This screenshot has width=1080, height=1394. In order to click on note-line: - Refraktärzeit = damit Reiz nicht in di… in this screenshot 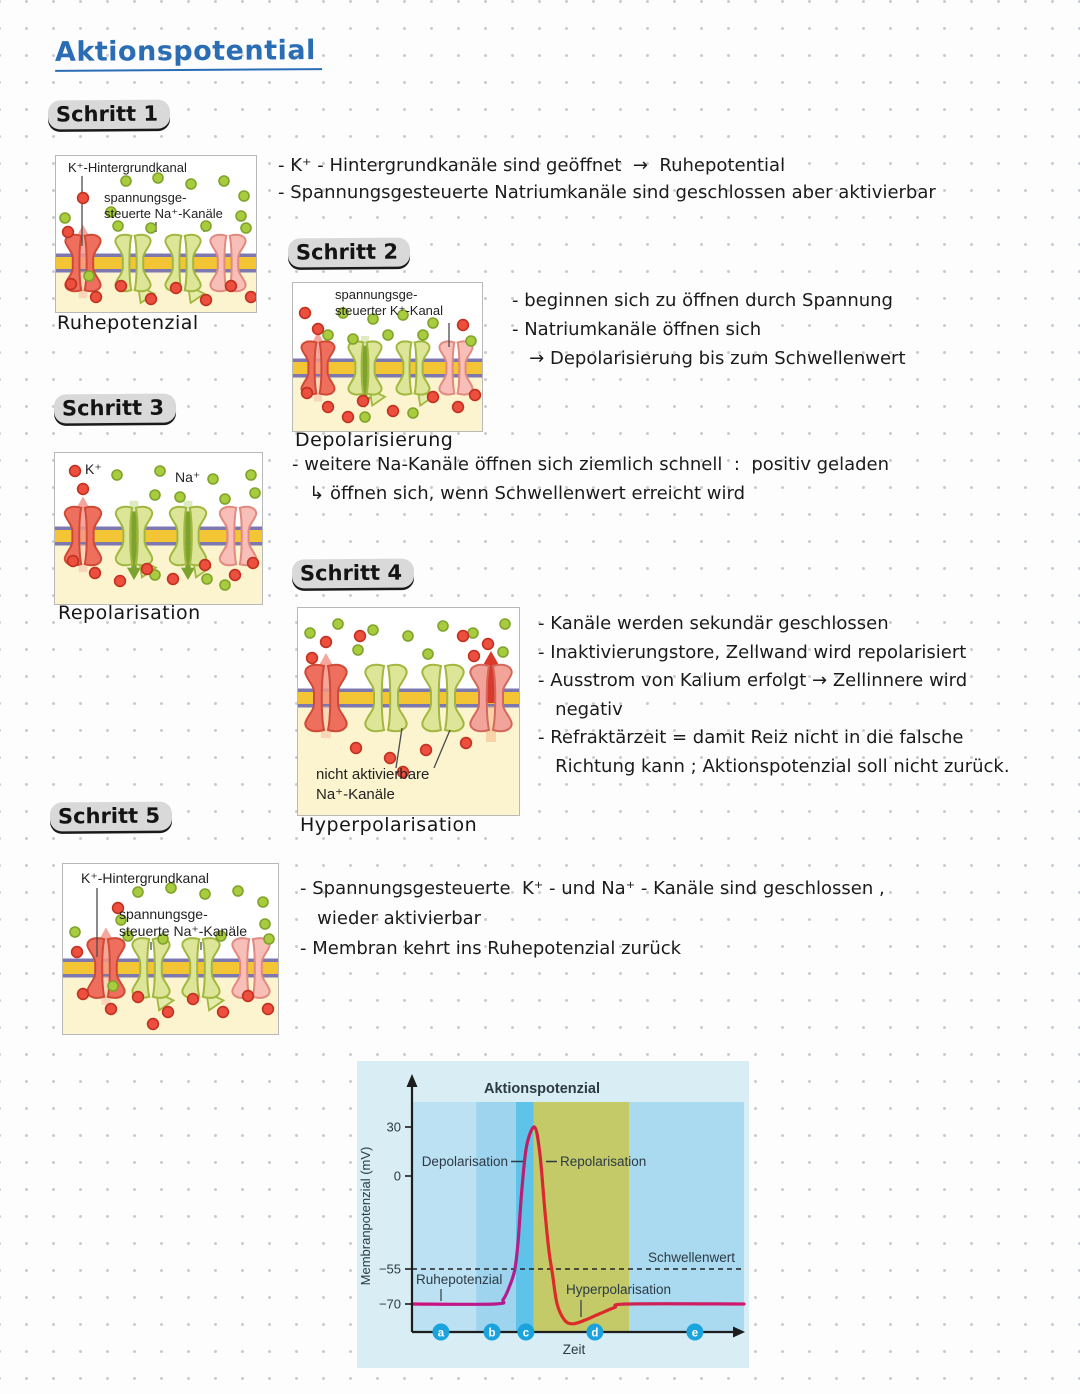, I will do `click(751, 737)`.